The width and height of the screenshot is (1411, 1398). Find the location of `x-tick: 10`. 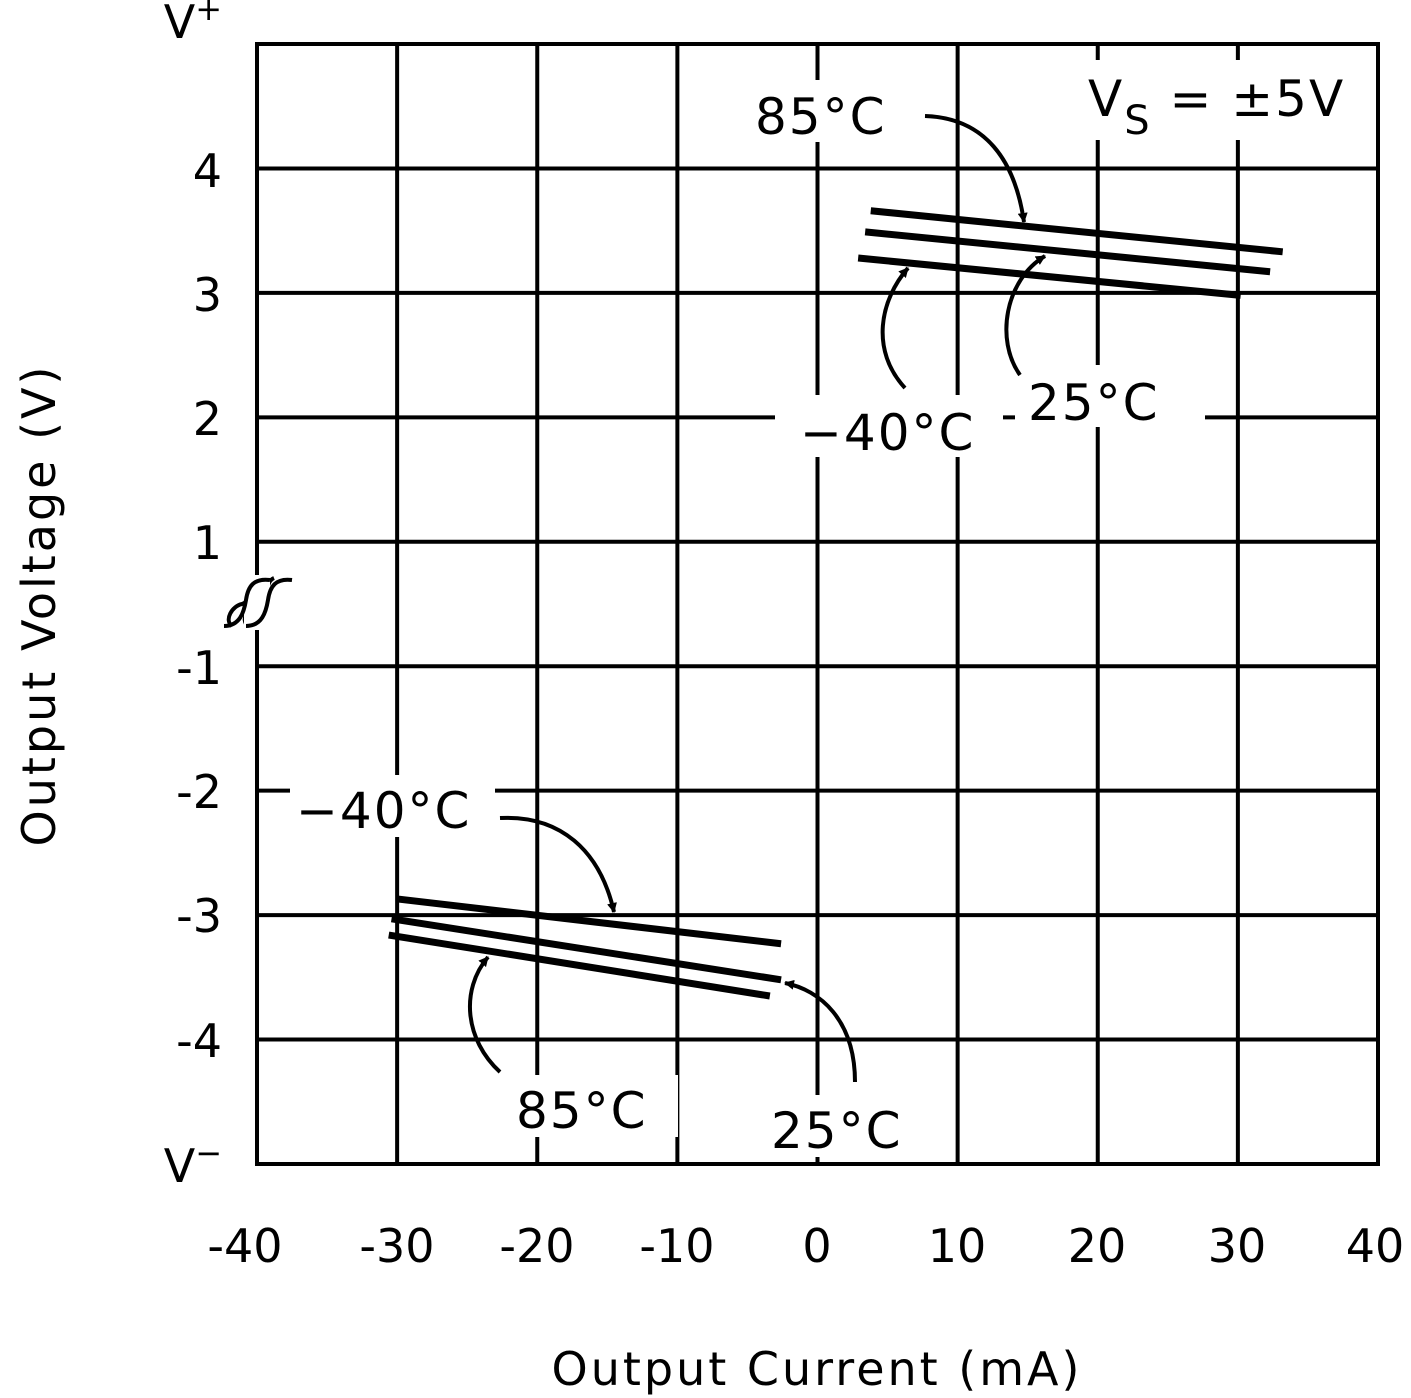

x-tick: 10 is located at coordinates (957, 1246).